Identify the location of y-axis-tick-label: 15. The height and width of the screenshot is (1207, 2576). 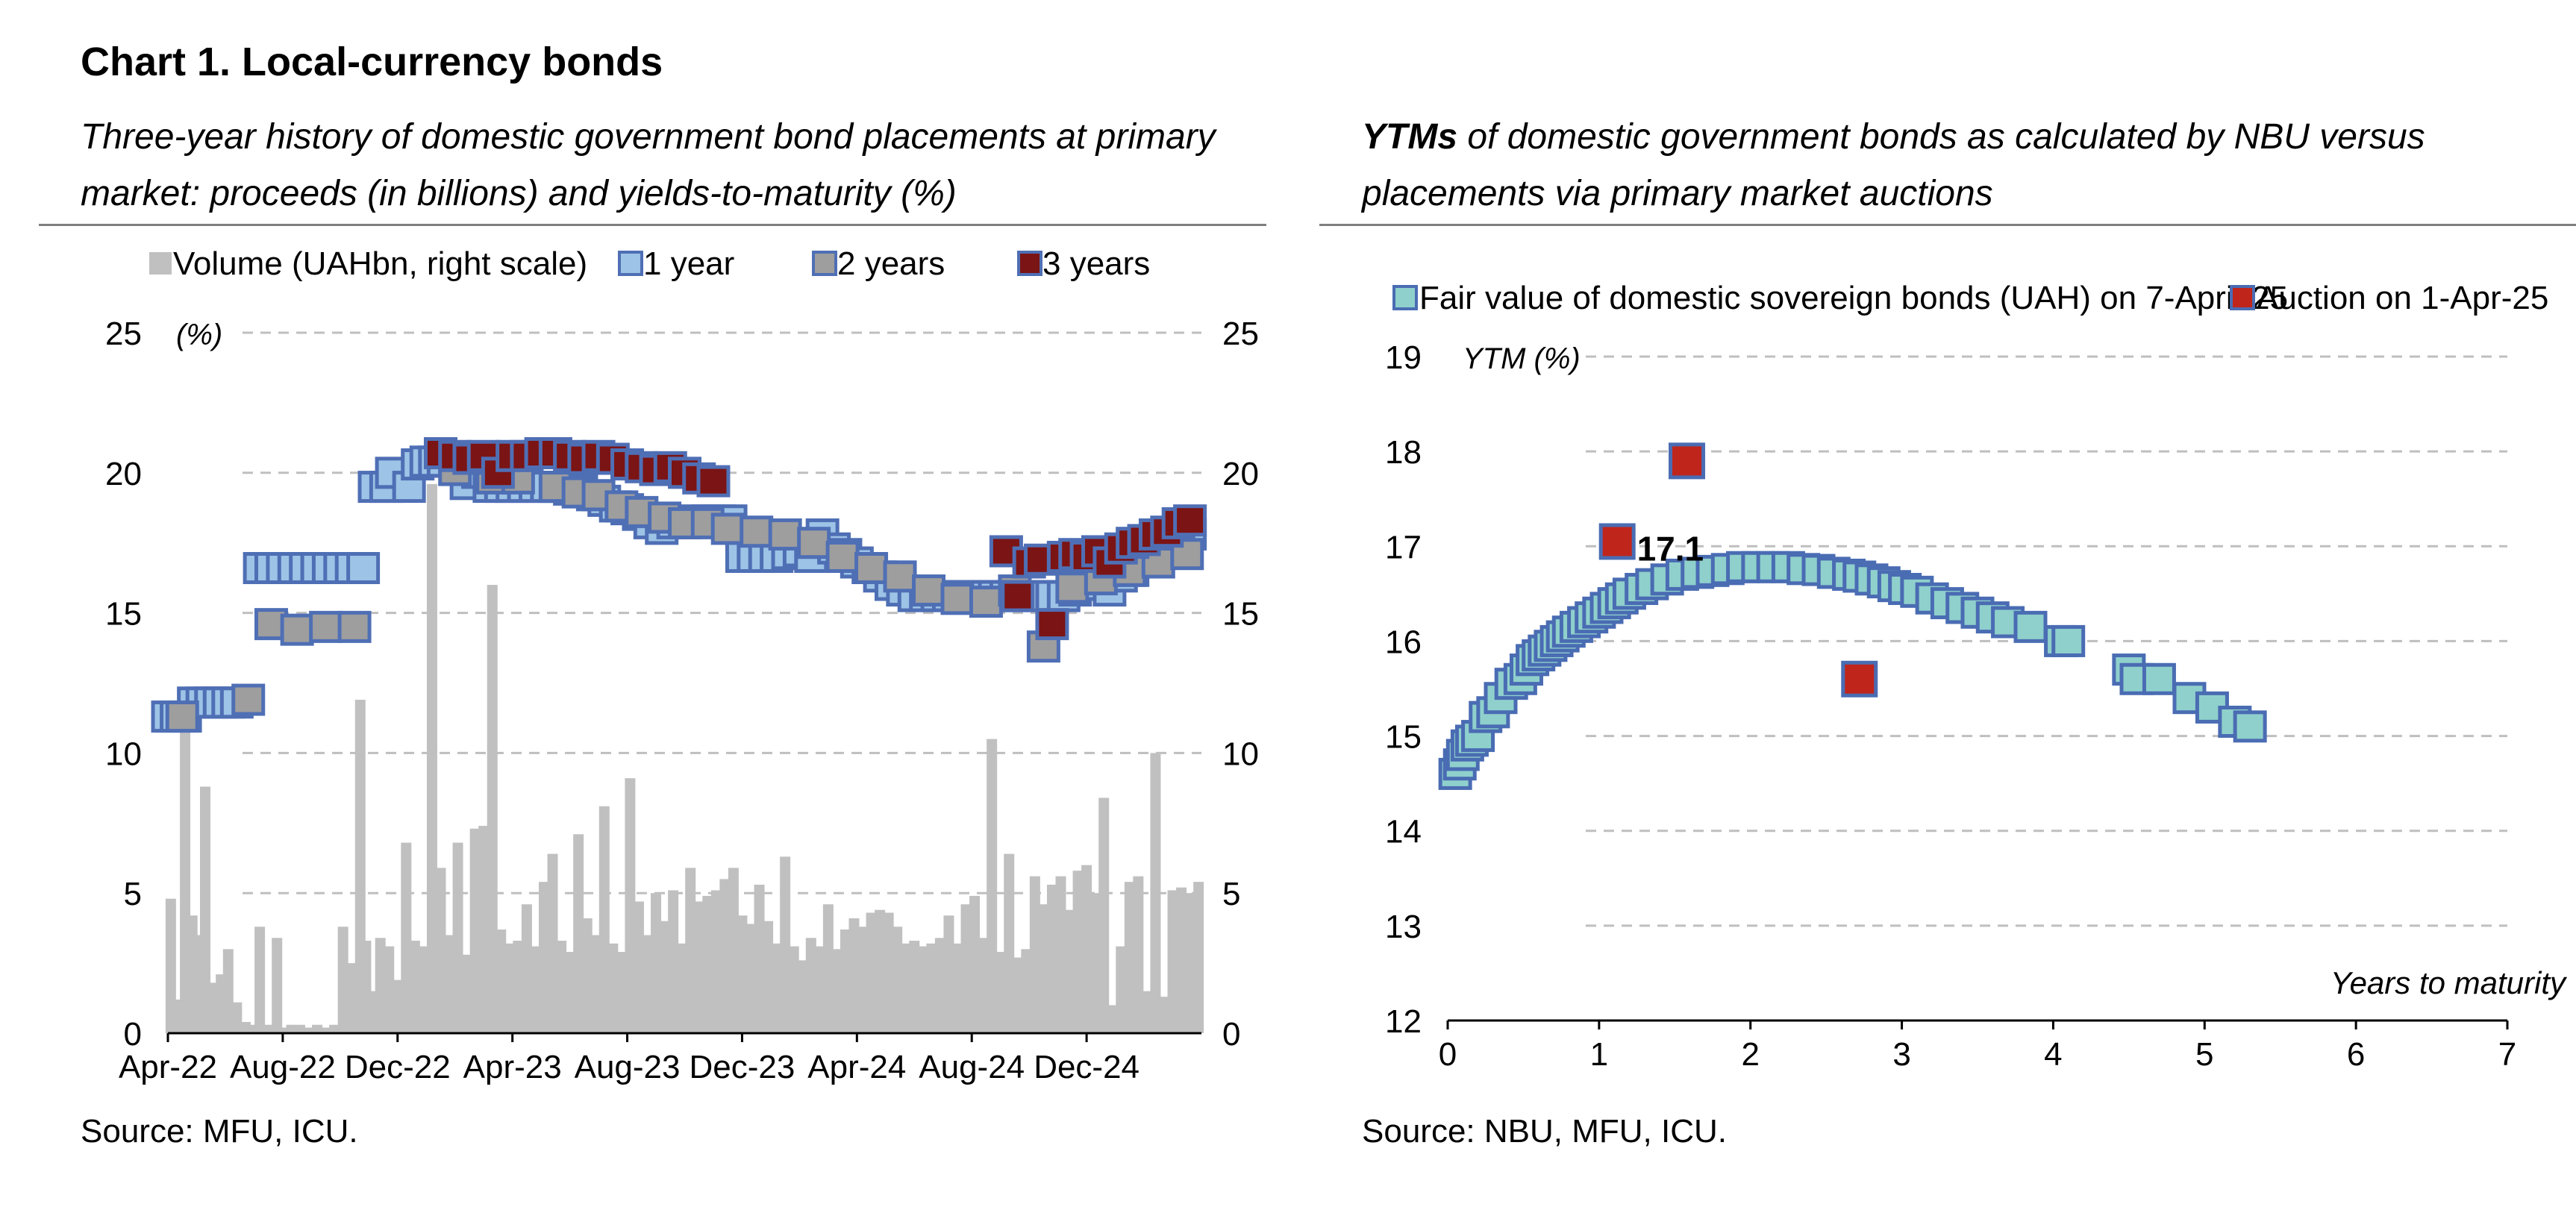
(1403, 738).